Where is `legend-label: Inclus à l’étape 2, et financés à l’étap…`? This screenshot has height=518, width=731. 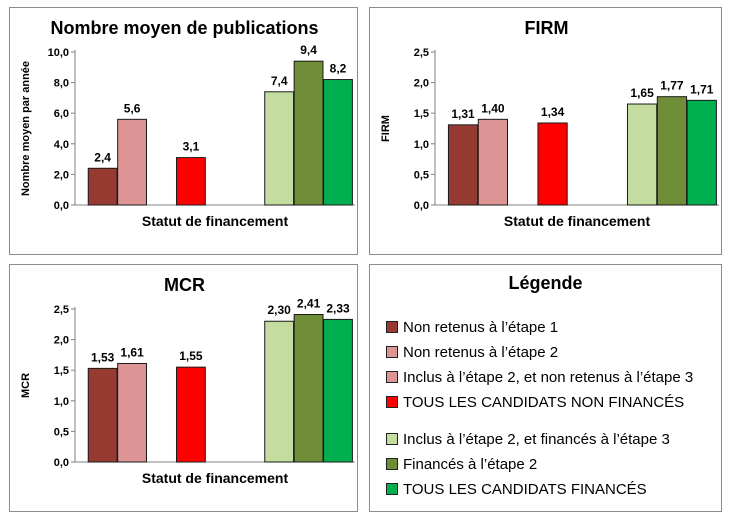
legend-label: Inclus à l’étape 2, et financés à l’étap… is located at coordinates (536, 439).